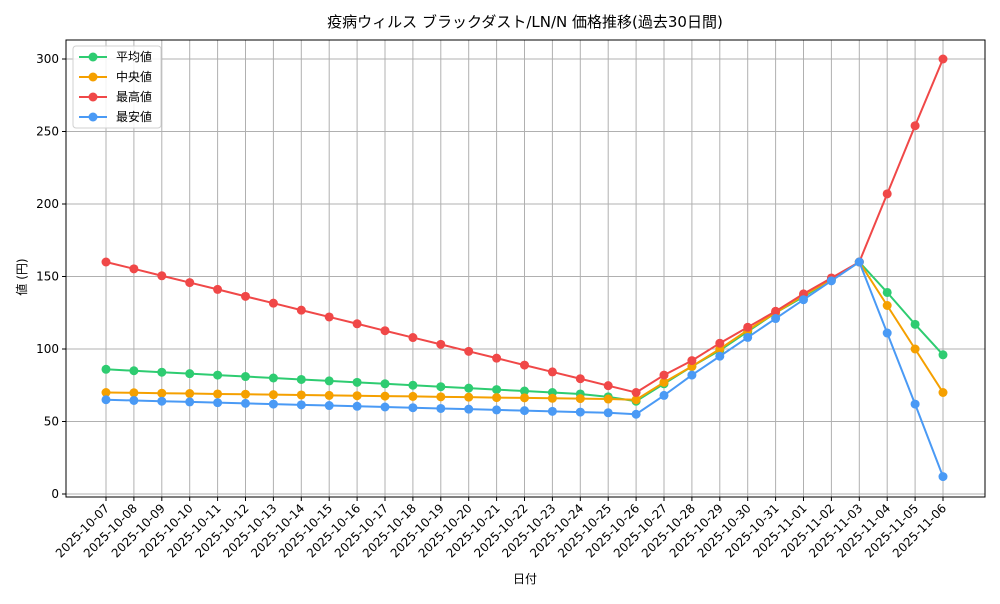  What do you see at coordinates (134, 76) in the screenshot?
I see `legend-label: 中央値` at bounding box center [134, 76].